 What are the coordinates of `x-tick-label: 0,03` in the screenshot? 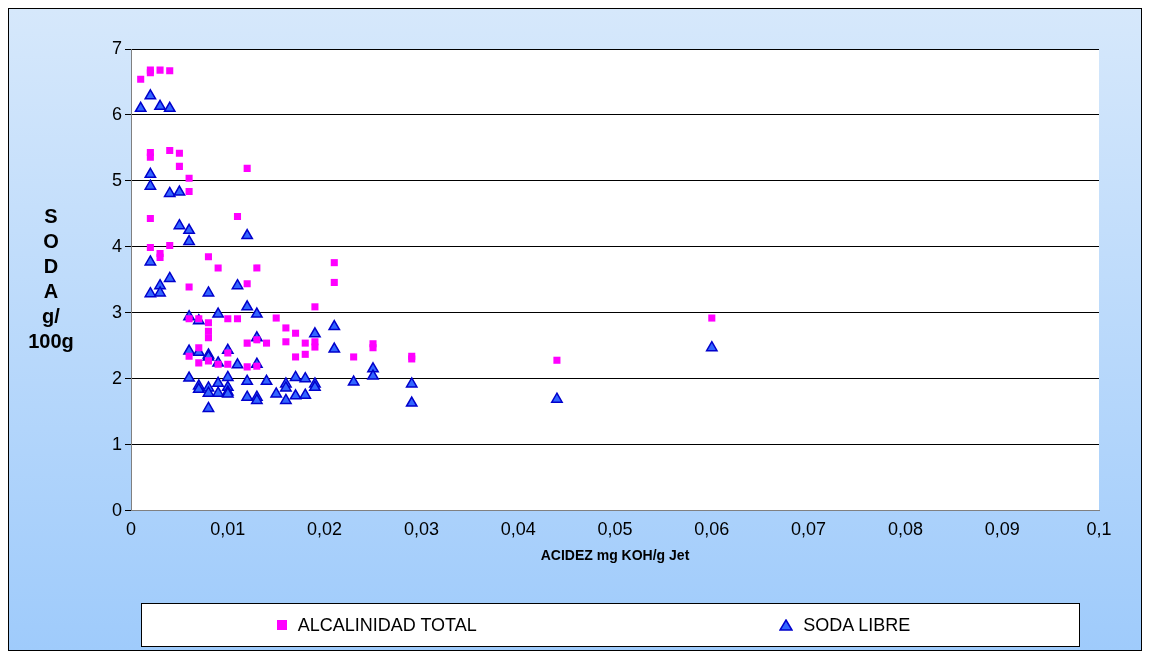 It's located at (421, 529).